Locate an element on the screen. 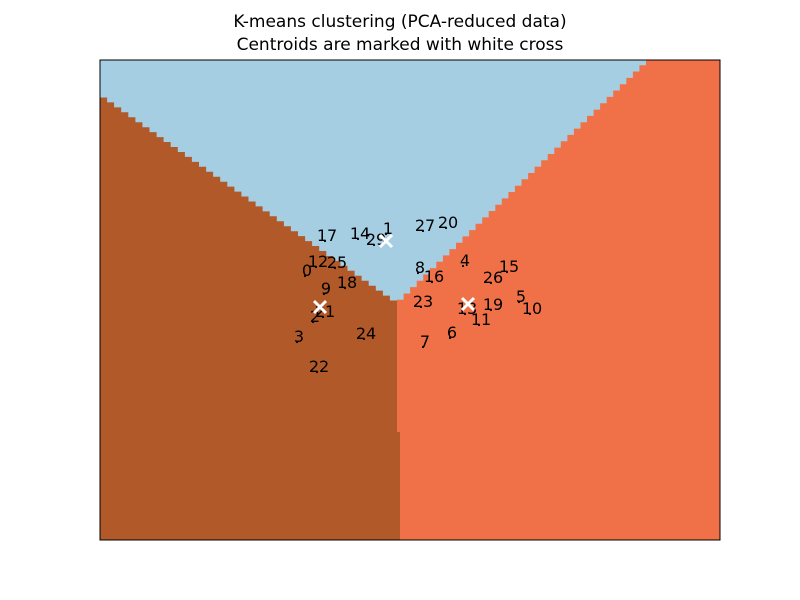  point-label: 11 is located at coordinates (481, 319).